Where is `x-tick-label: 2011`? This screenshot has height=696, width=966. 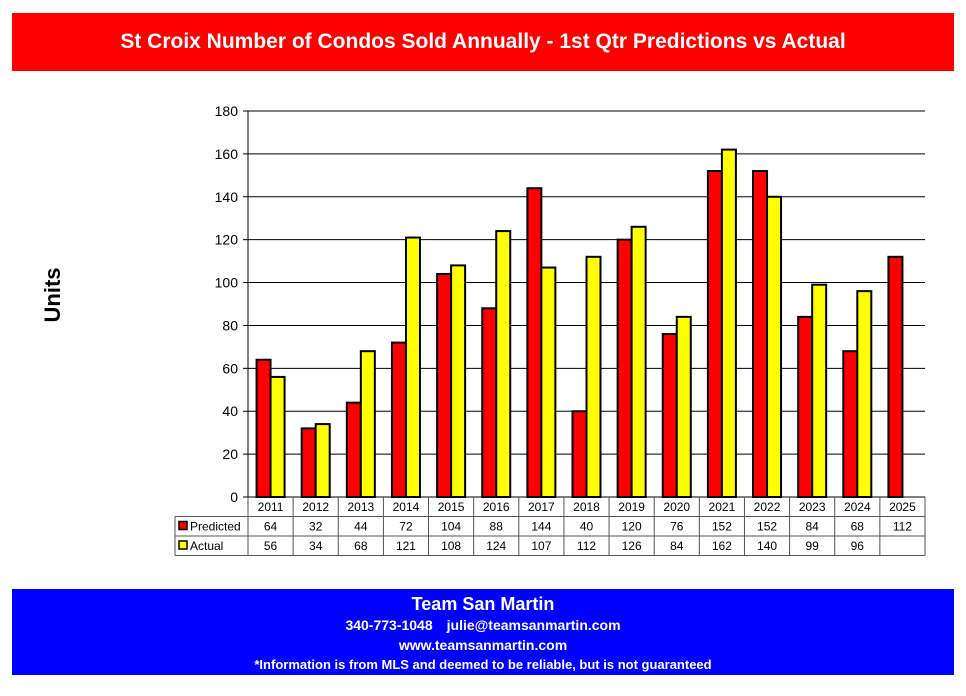 x-tick-label: 2011 is located at coordinates (271, 507).